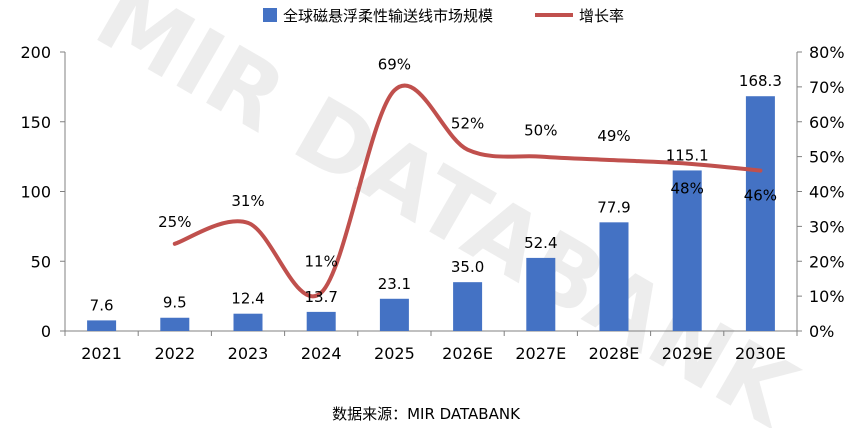 This screenshot has width=853, height=428. Describe the element at coordinates (101, 353) in the screenshot. I see `x-tick-label: 2021` at that location.